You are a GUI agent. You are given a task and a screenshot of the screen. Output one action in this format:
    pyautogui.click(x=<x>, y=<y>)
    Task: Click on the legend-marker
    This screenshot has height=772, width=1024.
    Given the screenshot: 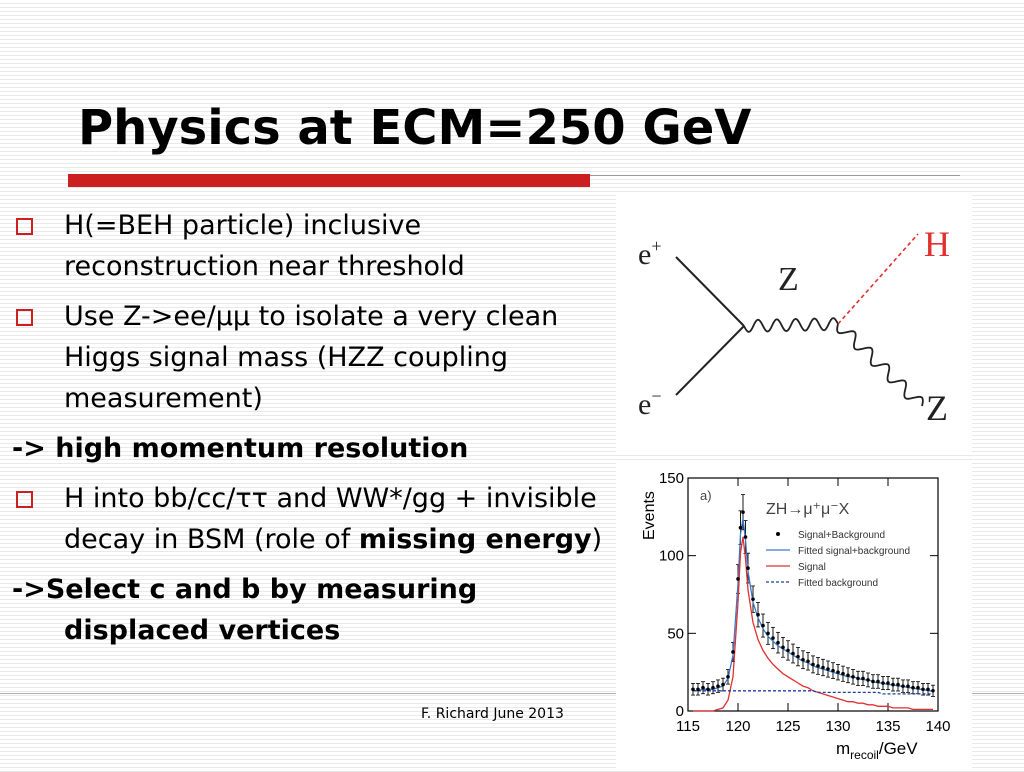 What is the action you would take?
    pyautogui.click(x=778, y=534)
    